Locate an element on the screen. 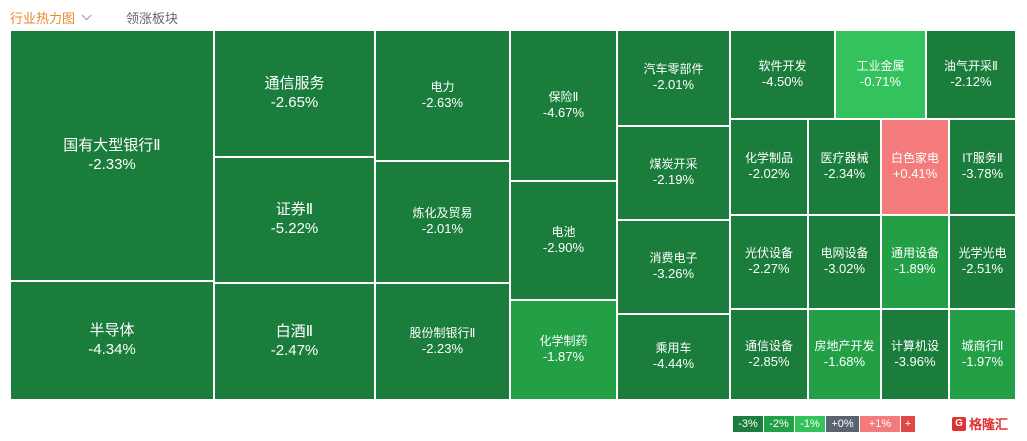 This screenshot has height=441, width=1027. sector-name: 汽车零部件 is located at coordinates (673, 69).